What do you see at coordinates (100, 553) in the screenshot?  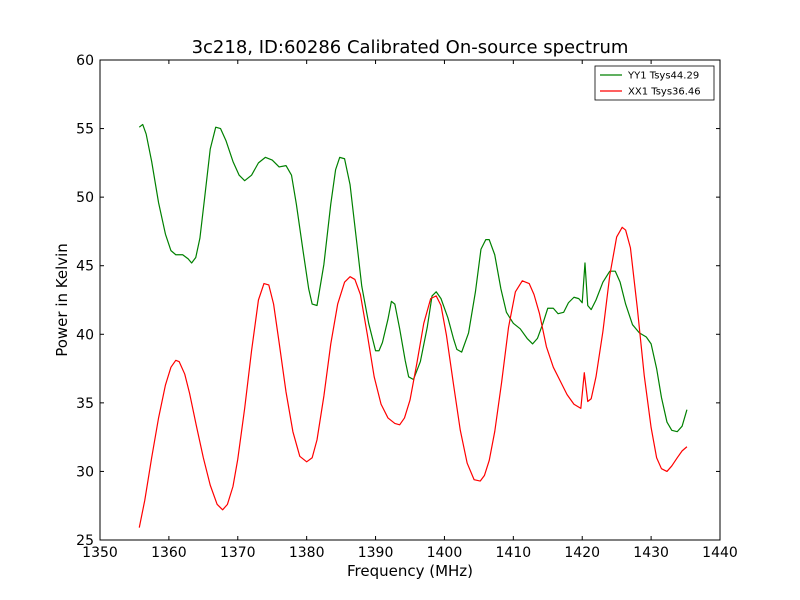 I see `x-tick-label: 1350` at bounding box center [100, 553].